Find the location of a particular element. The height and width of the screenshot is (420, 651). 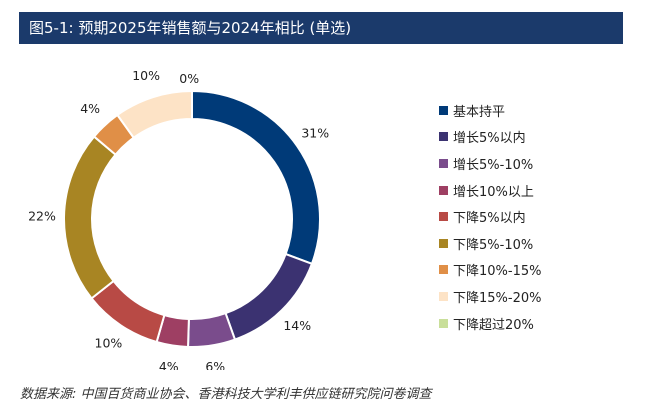

data-label-1: 31% is located at coordinates (315, 132).